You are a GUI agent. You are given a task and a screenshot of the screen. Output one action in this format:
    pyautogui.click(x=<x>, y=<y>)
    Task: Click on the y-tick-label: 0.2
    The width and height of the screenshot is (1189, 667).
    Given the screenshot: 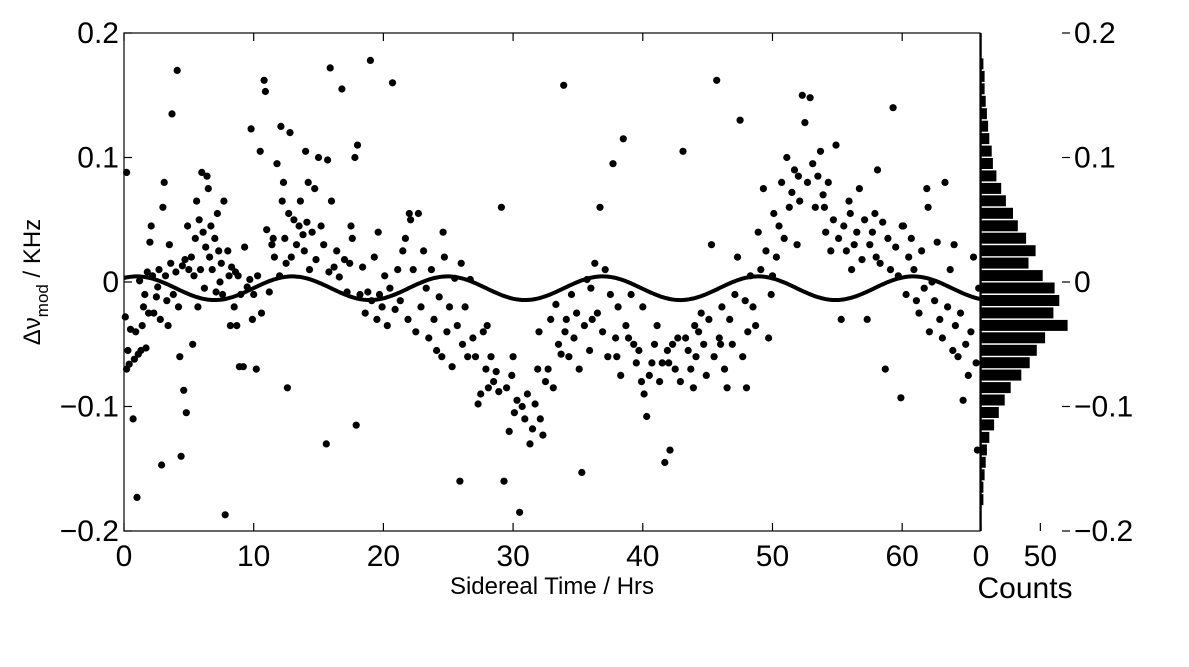 What is the action you would take?
    pyautogui.click(x=98, y=33)
    